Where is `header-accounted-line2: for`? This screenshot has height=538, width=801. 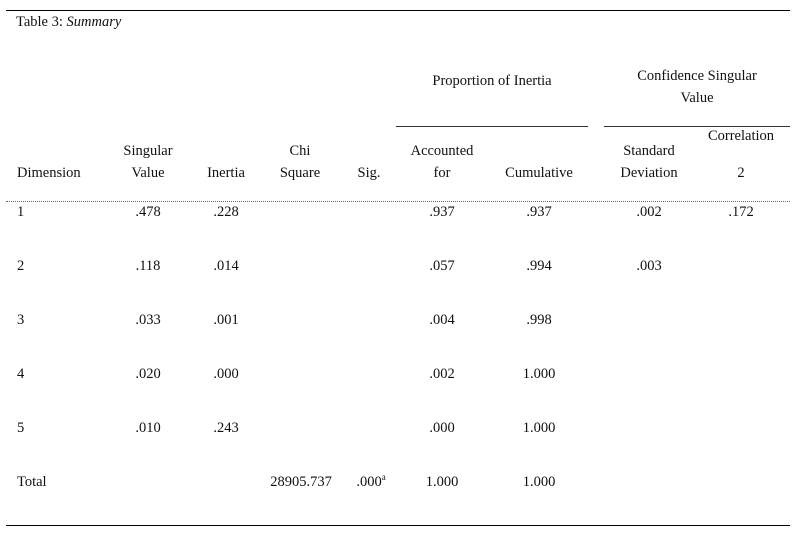
header-accounted-line2: for is located at coordinates (442, 173).